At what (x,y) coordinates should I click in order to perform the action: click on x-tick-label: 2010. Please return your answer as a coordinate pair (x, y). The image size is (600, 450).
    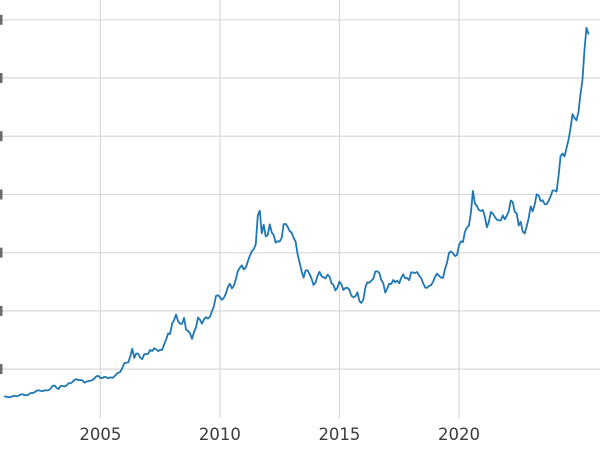
    Looking at the image, I should click on (220, 434).